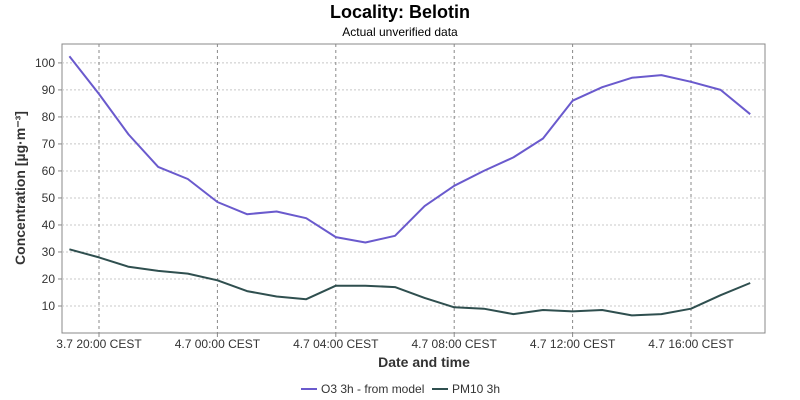 The image size is (800, 400). What do you see at coordinates (455, 344) in the screenshot?
I see `x-tick-label: 4.7 08:00 CEST` at bounding box center [455, 344].